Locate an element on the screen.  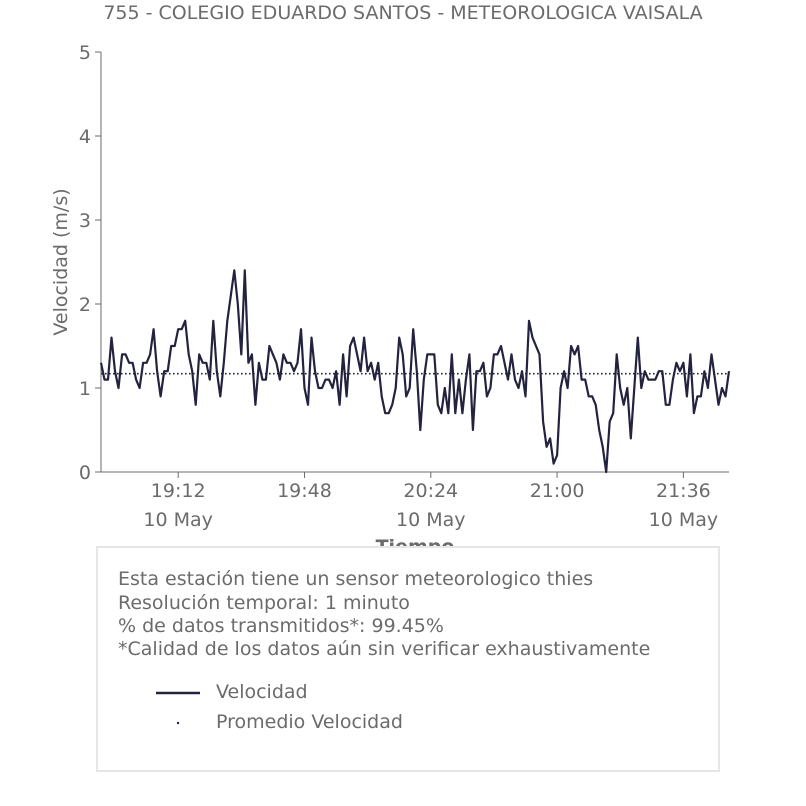
y-tick-label: 3 is located at coordinates (85, 221).